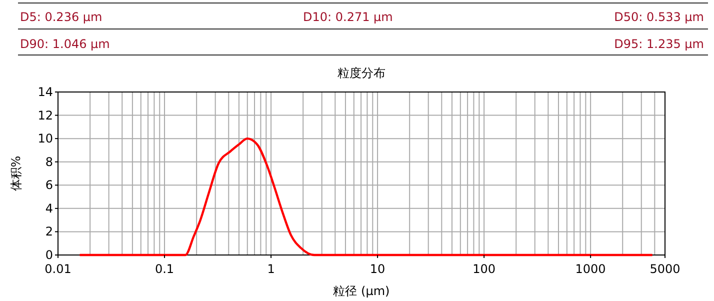 The height and width of the screenshot is (301, 714). Describe the element at coordinates (659, 44) in the screenshot. I see `text: D95: 1.235 μm` at that location.